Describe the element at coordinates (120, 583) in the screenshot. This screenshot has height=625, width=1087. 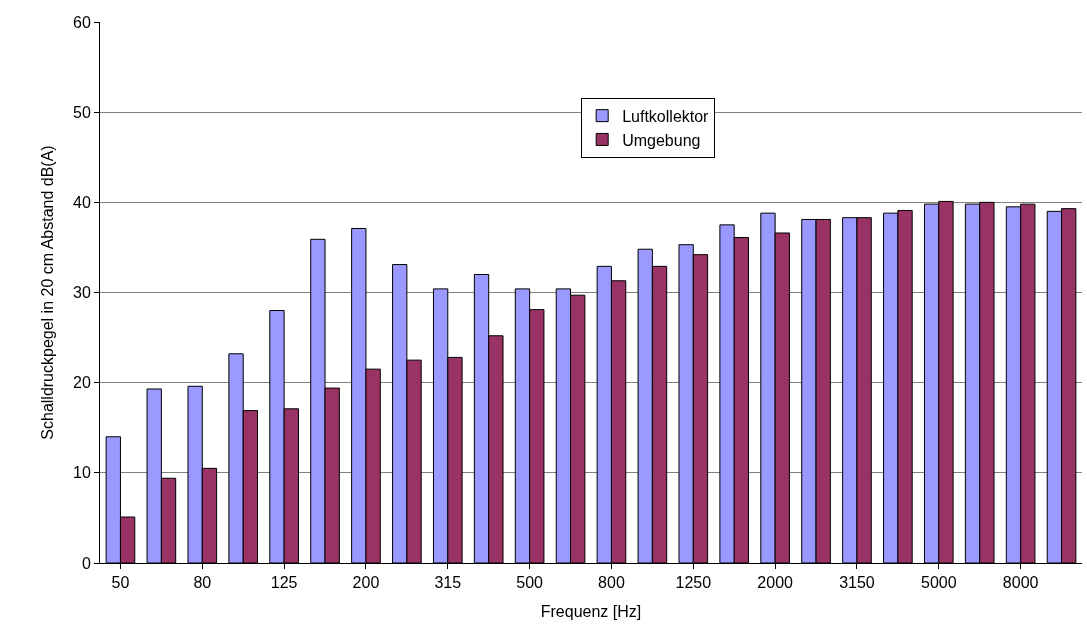
I see `x-tick-label: 50` at that location.